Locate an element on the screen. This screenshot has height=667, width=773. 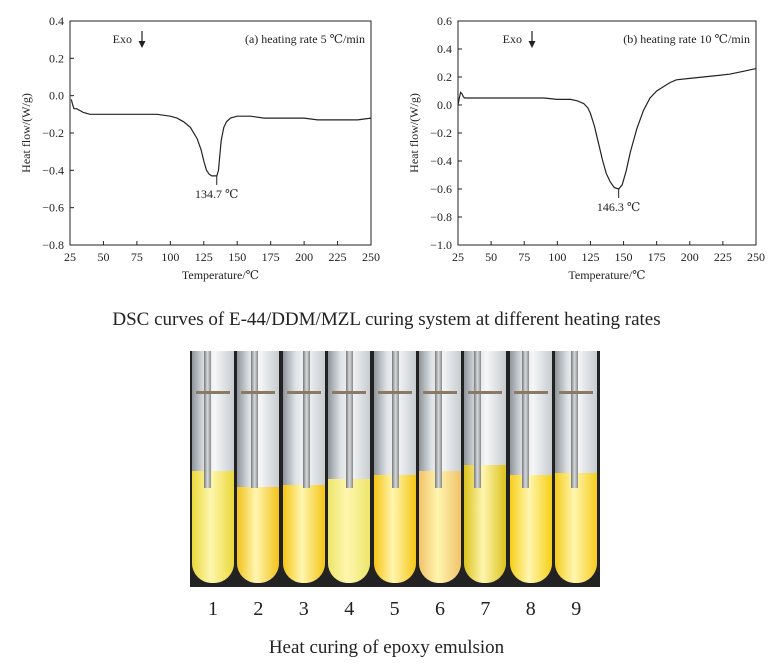
chart-0-y-tick-label: −0.2 is located at coordinates (53, 133).